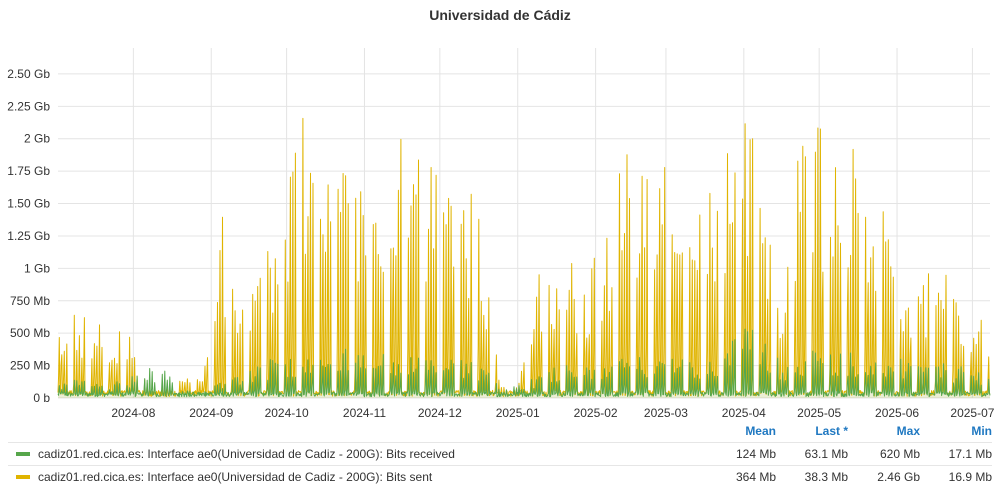 This screenshot has width=1000, height=500. What do you see at coordinates (596, 413) in the screenshot?
I see `x-tick-label: 2025-02` at bounding box center [596, 413].